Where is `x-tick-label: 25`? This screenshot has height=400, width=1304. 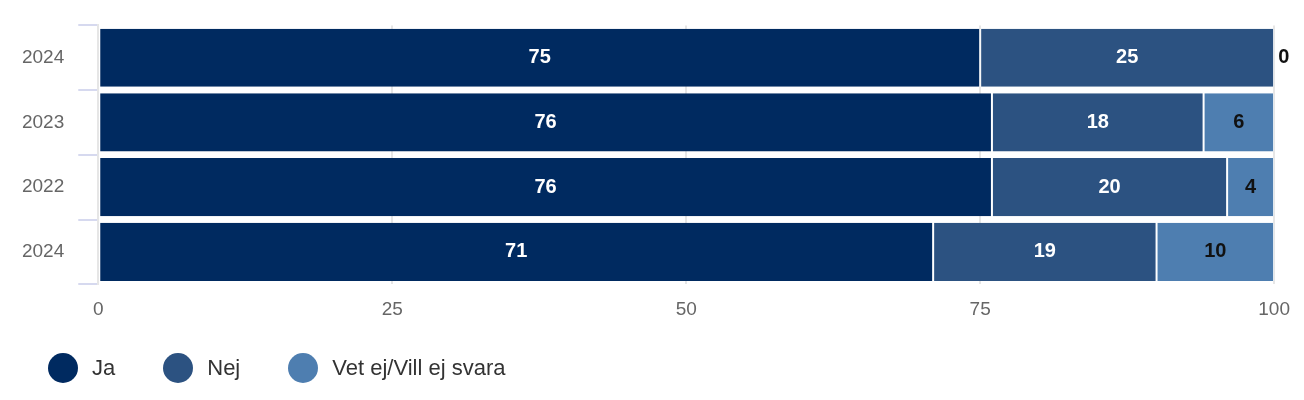 x-tick-label: 25 is located at coordinates (392, 308).